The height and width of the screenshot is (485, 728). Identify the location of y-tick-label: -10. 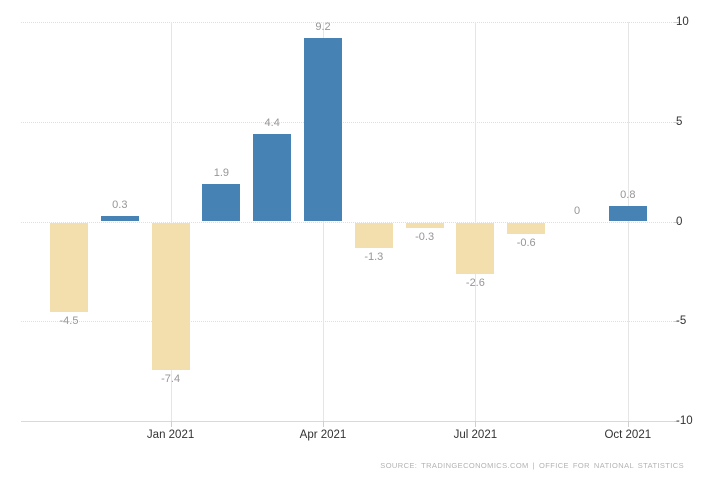
(684, 421).